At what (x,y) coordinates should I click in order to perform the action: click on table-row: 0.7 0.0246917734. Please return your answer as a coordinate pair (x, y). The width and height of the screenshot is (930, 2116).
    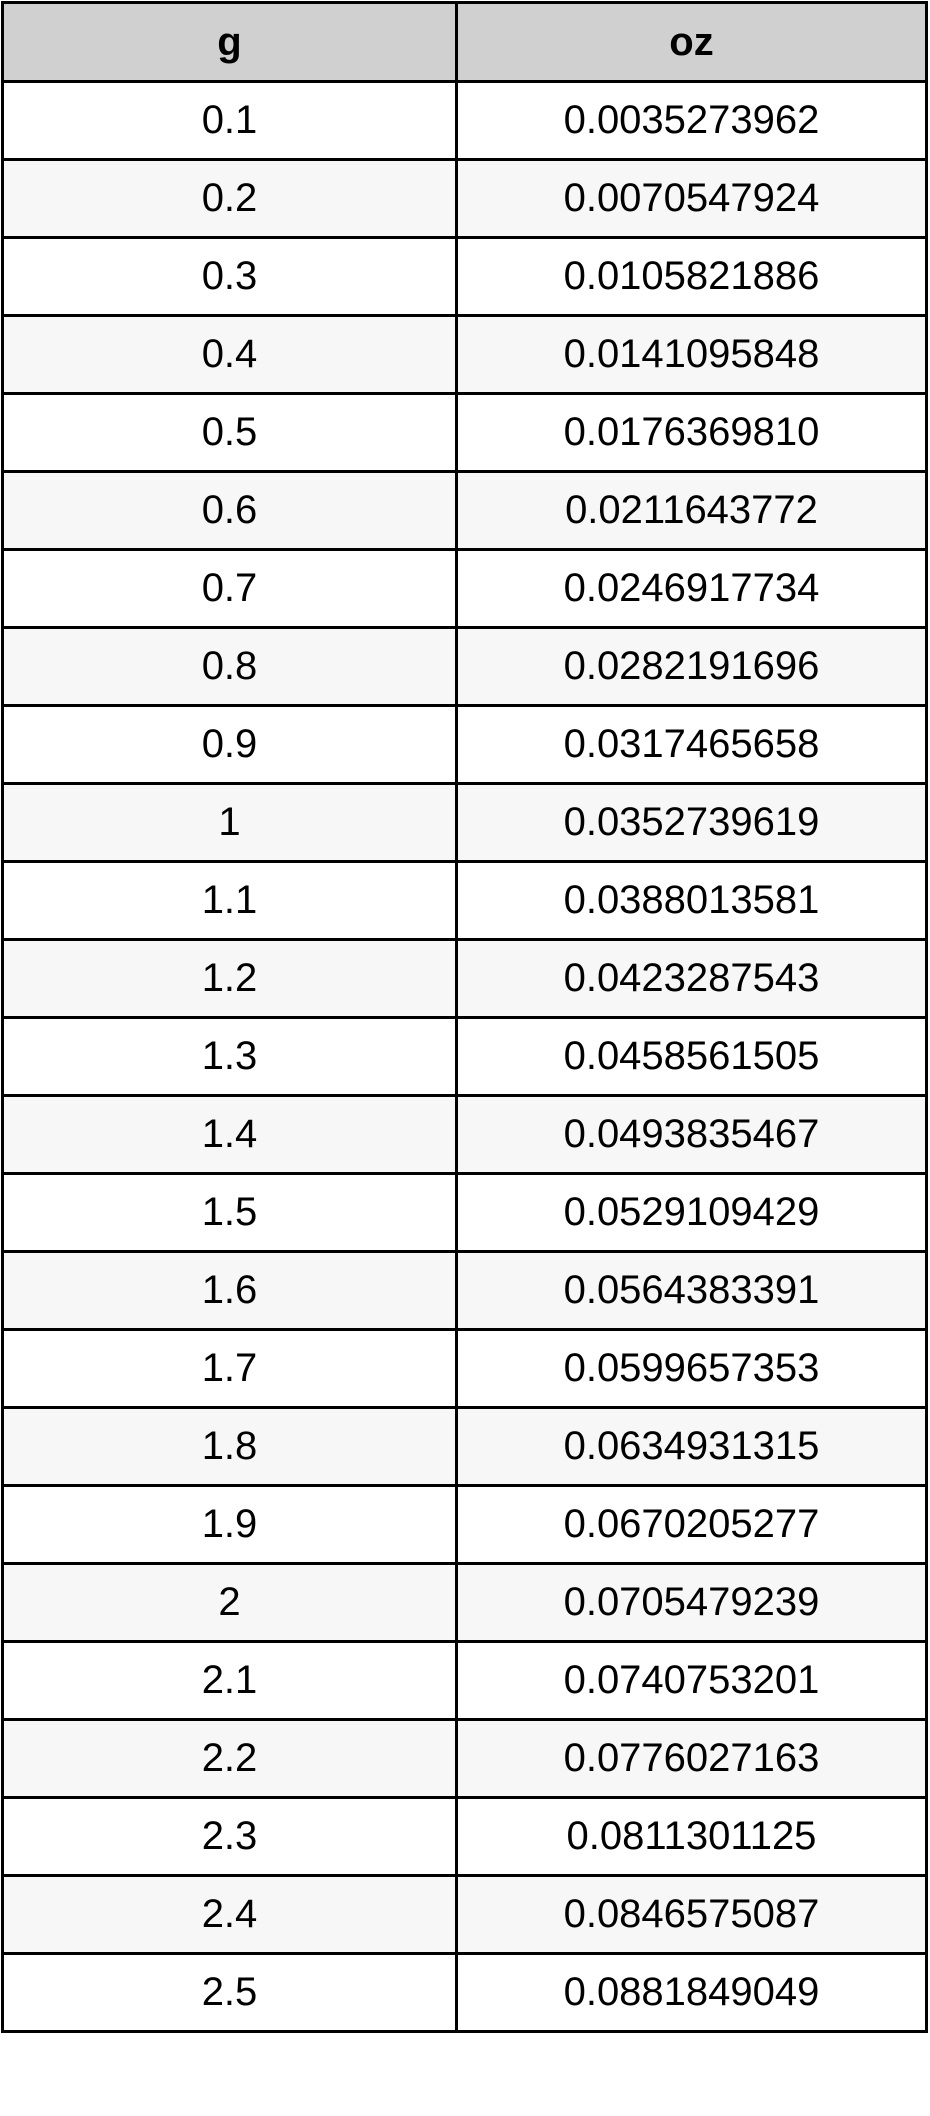
    Looking at the image, I should click on (464, 588).